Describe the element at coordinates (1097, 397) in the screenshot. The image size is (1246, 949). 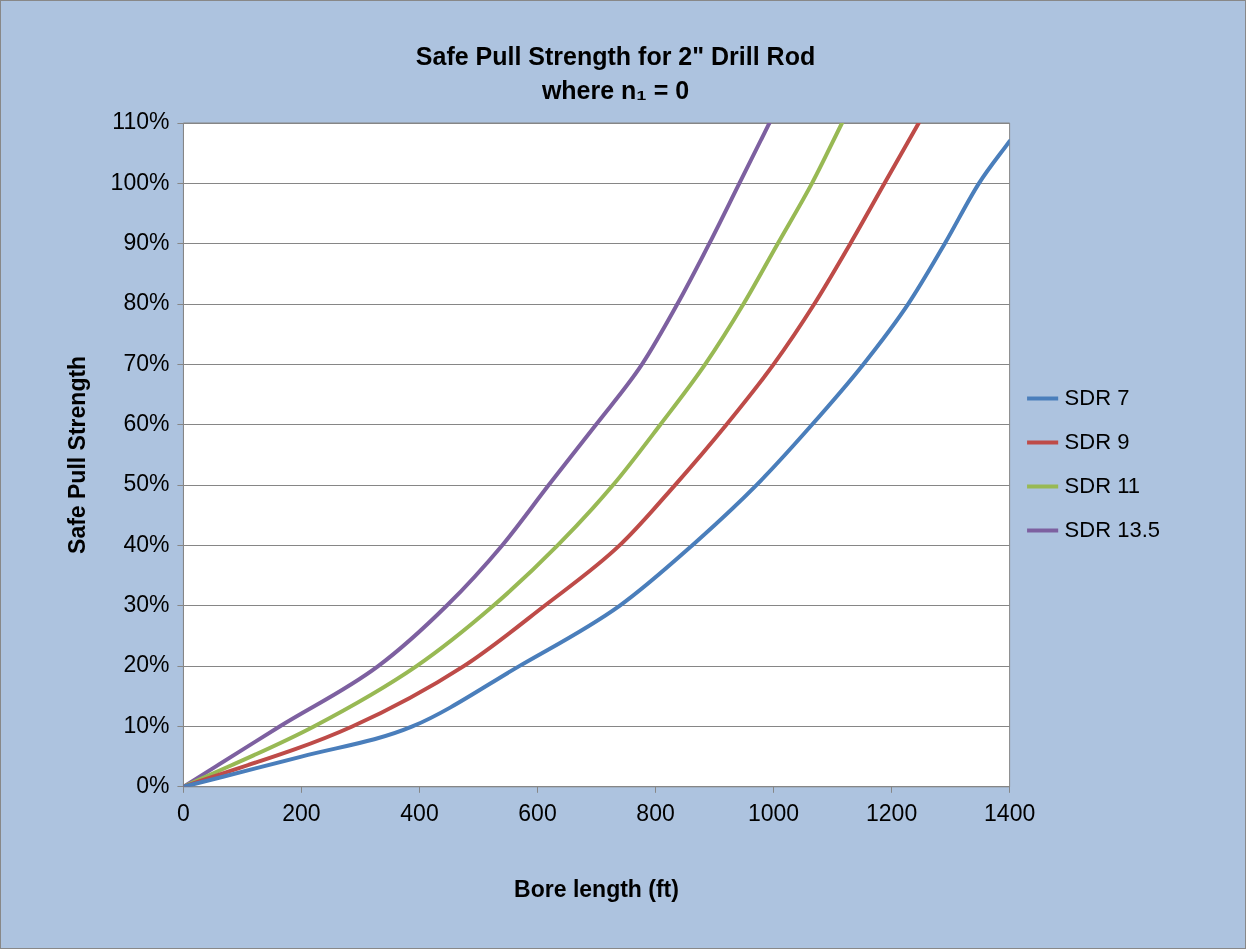
I see `legend-label: SDR 7` at that location.